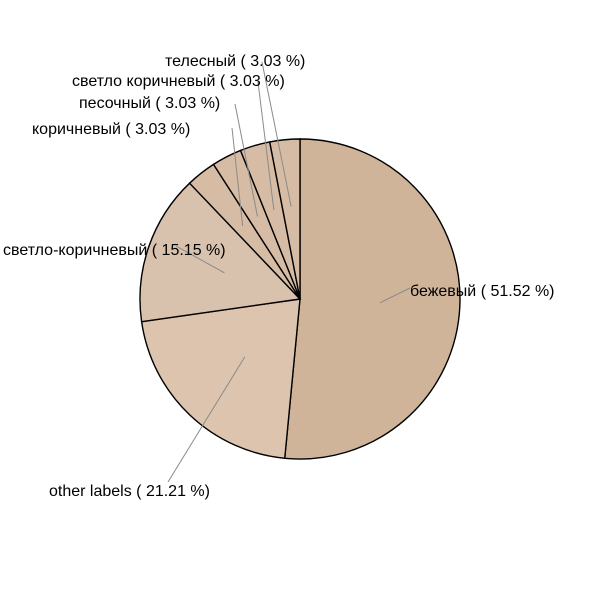 The width and height of the screenshot is (600, 600). Describe the element at coordinates (235, 61) in the screenshot. I see `slice-label-telesnyi: телесный ( 3.03 %)` at that location.